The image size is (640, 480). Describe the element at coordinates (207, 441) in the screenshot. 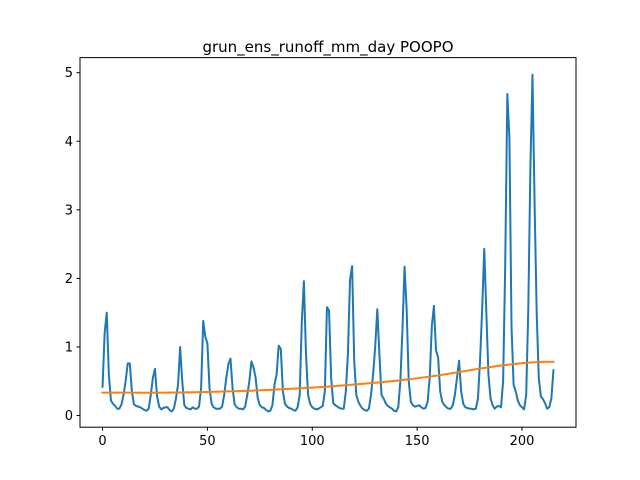

I see `x-tick-label: 50` at that location.